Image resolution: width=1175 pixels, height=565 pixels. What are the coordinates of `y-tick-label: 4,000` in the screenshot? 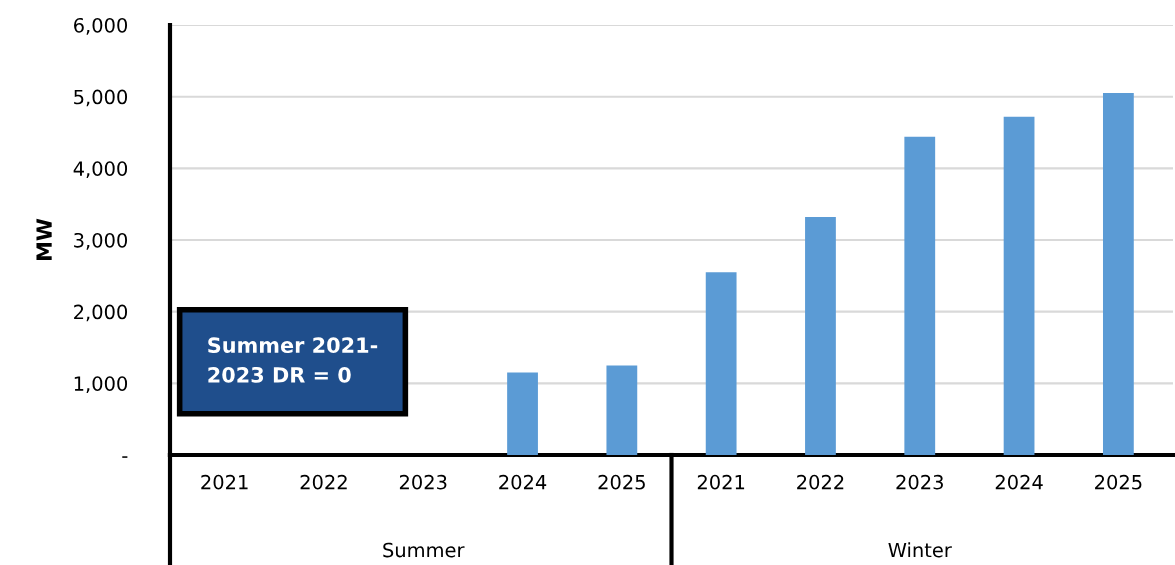 It's located at (100, 169).